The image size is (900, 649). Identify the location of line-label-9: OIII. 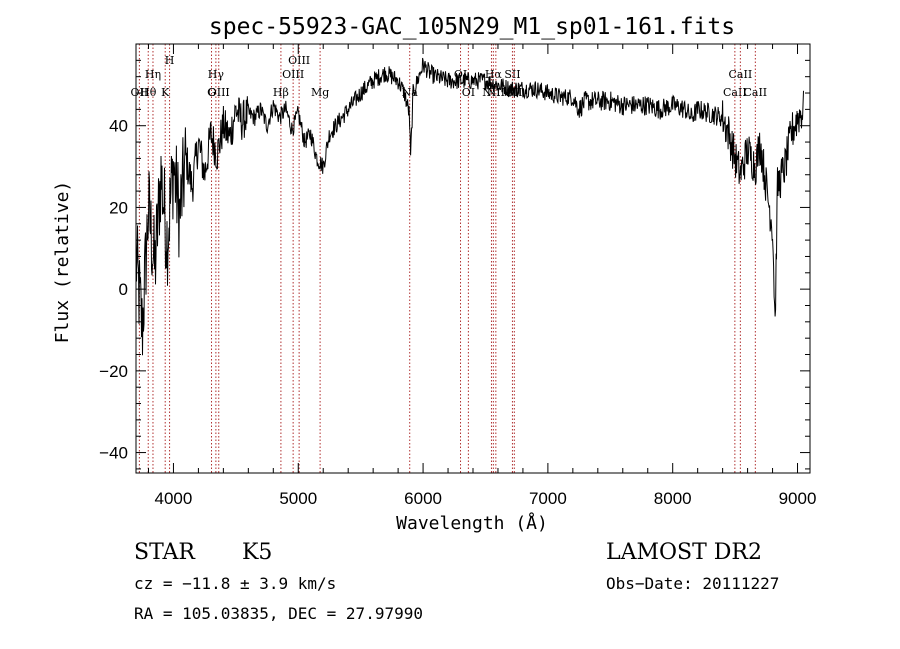
(293, 74).